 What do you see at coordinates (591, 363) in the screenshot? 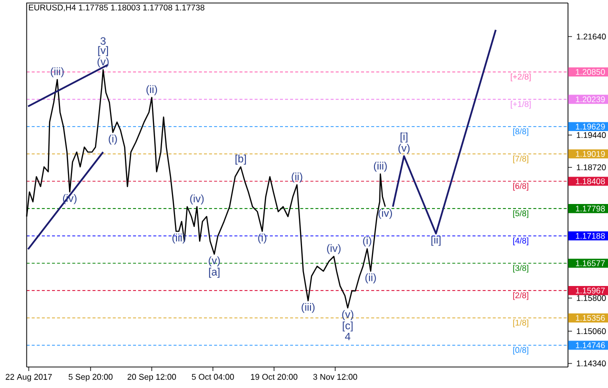
I see `y-tick-label: 1.14340` at bounding box center [591, 363].